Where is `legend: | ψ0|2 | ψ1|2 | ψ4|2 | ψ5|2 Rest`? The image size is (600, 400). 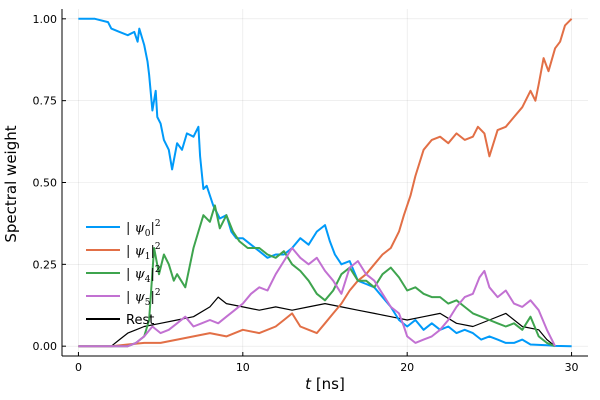
legend: | ψ0|2 | ψ1|2 | ψ4|2 | ψ5|2 Rest is located at coordinates (123, 273).